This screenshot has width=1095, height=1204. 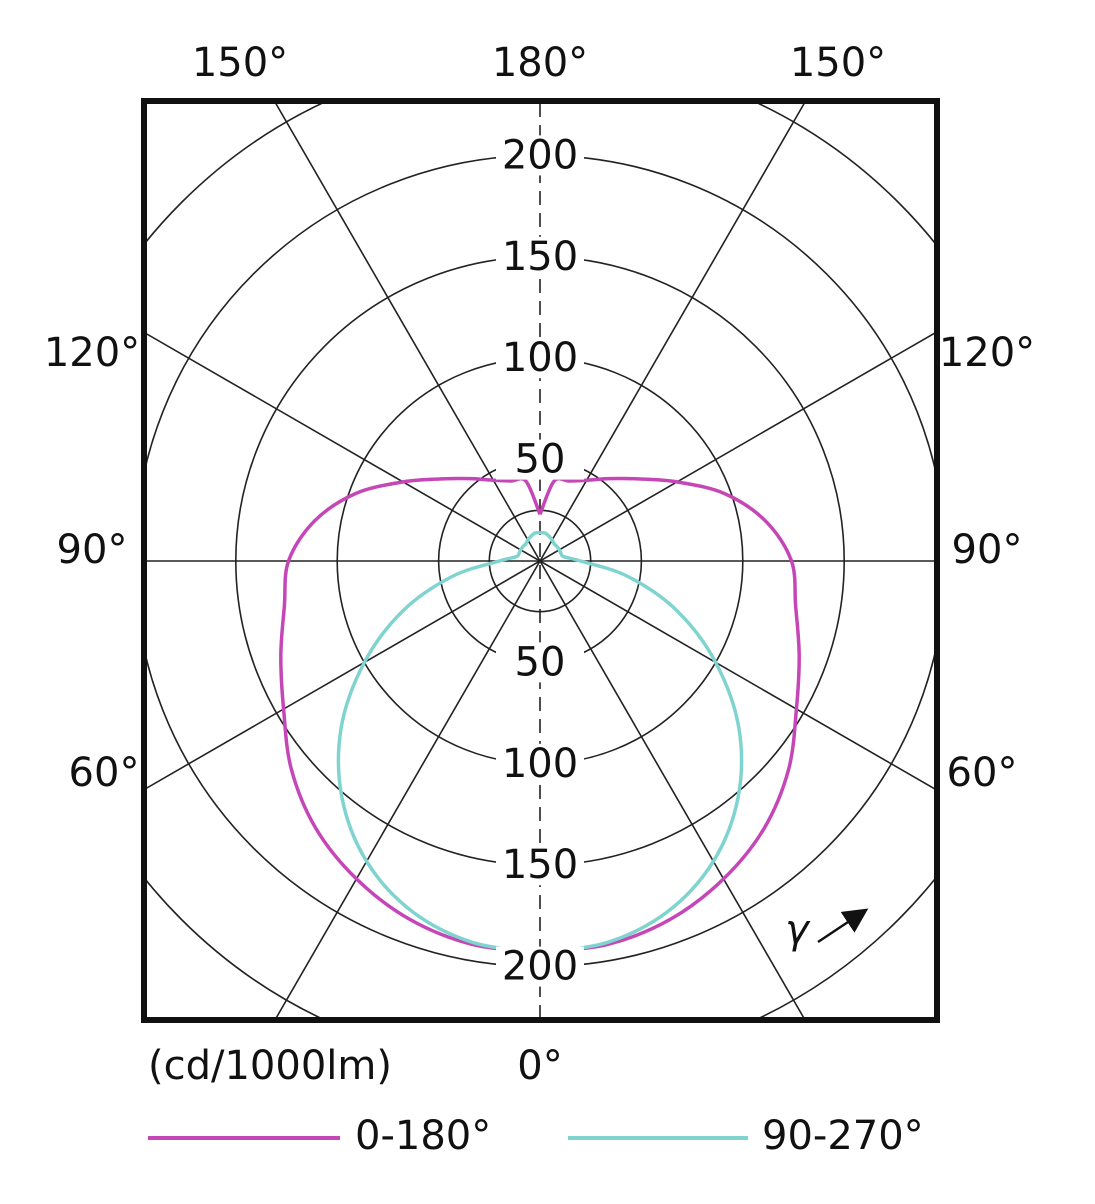 What do you see at coordinates (843, 1136) in the screenshot?
I see `legend-label: 90-270°` at bounding box center [843, 1136].